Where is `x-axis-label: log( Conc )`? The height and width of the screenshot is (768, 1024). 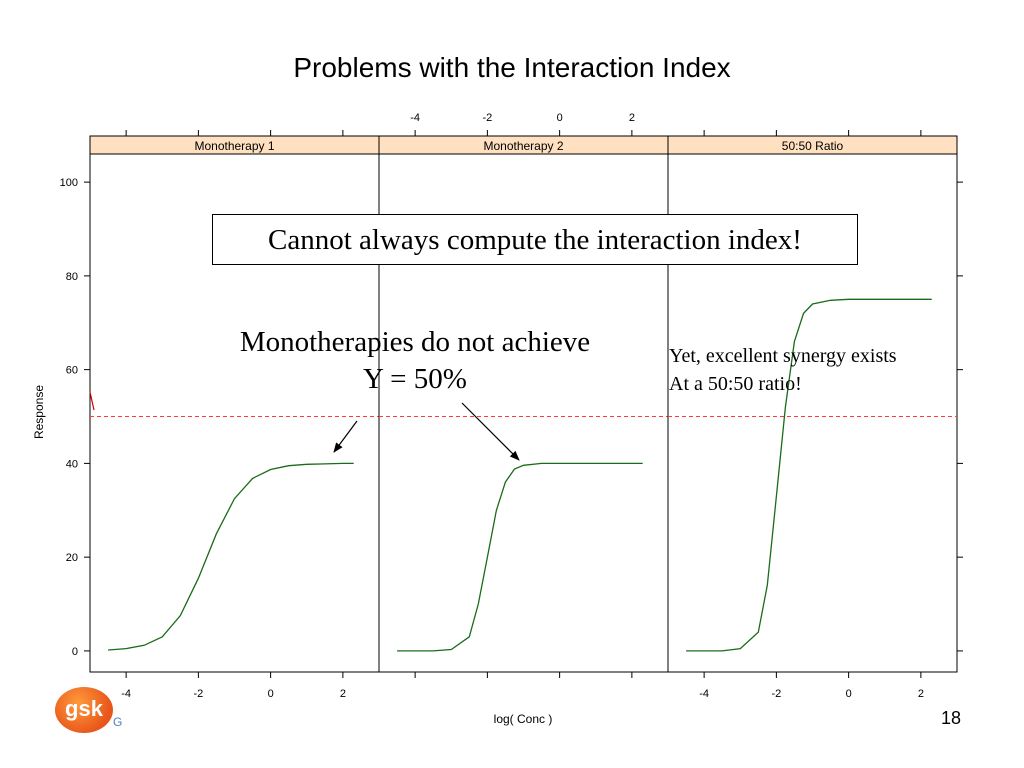
x-axis-label: log( Conc ) is located at coordinates (523, 719).